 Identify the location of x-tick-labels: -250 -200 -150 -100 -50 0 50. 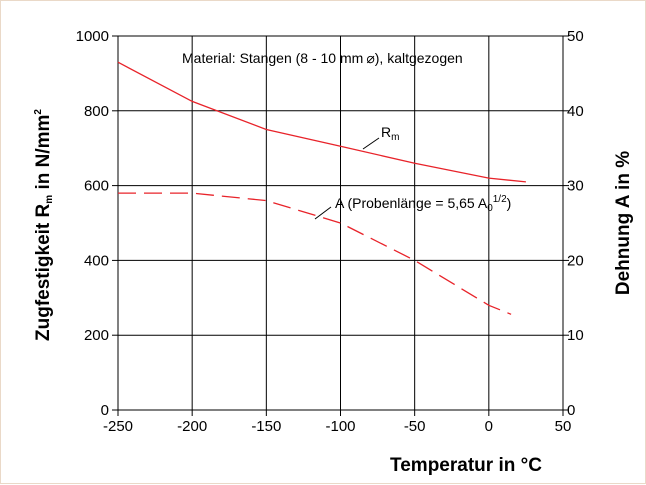
(337, 422).